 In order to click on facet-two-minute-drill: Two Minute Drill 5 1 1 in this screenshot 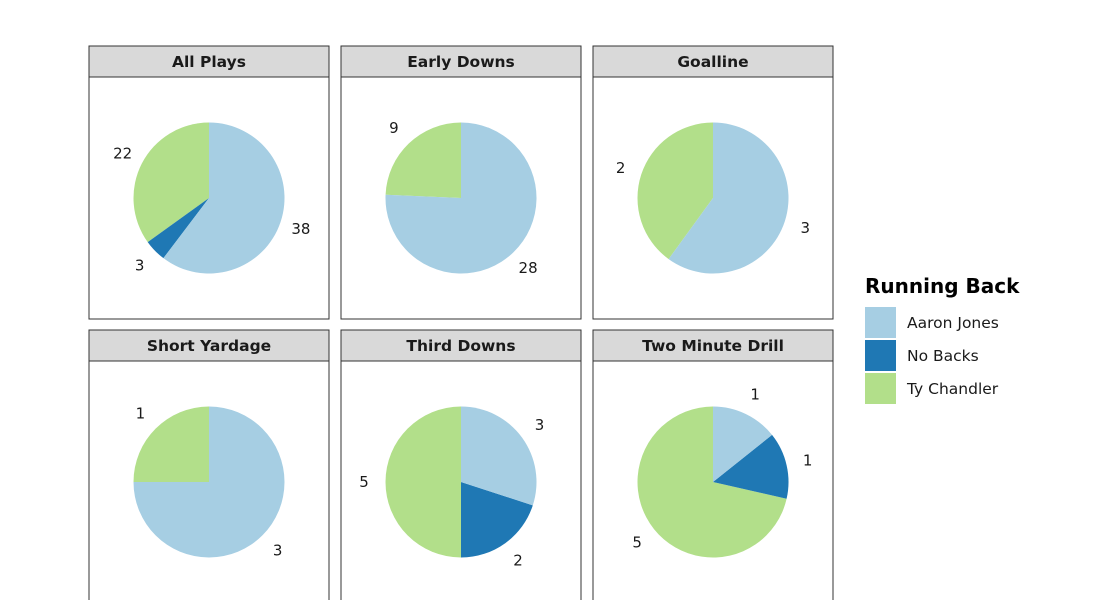, I will do `click(713, 464)`.